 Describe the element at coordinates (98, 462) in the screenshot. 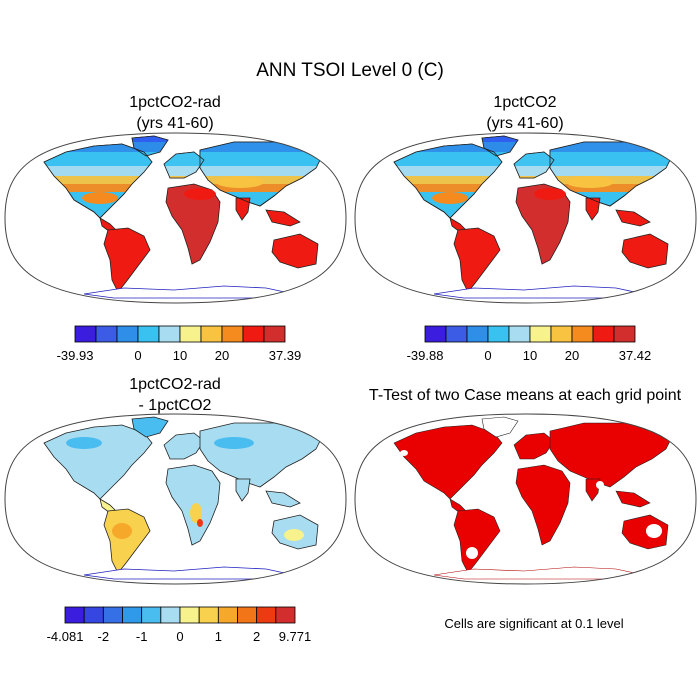

I see `continent-north-america` at that location.